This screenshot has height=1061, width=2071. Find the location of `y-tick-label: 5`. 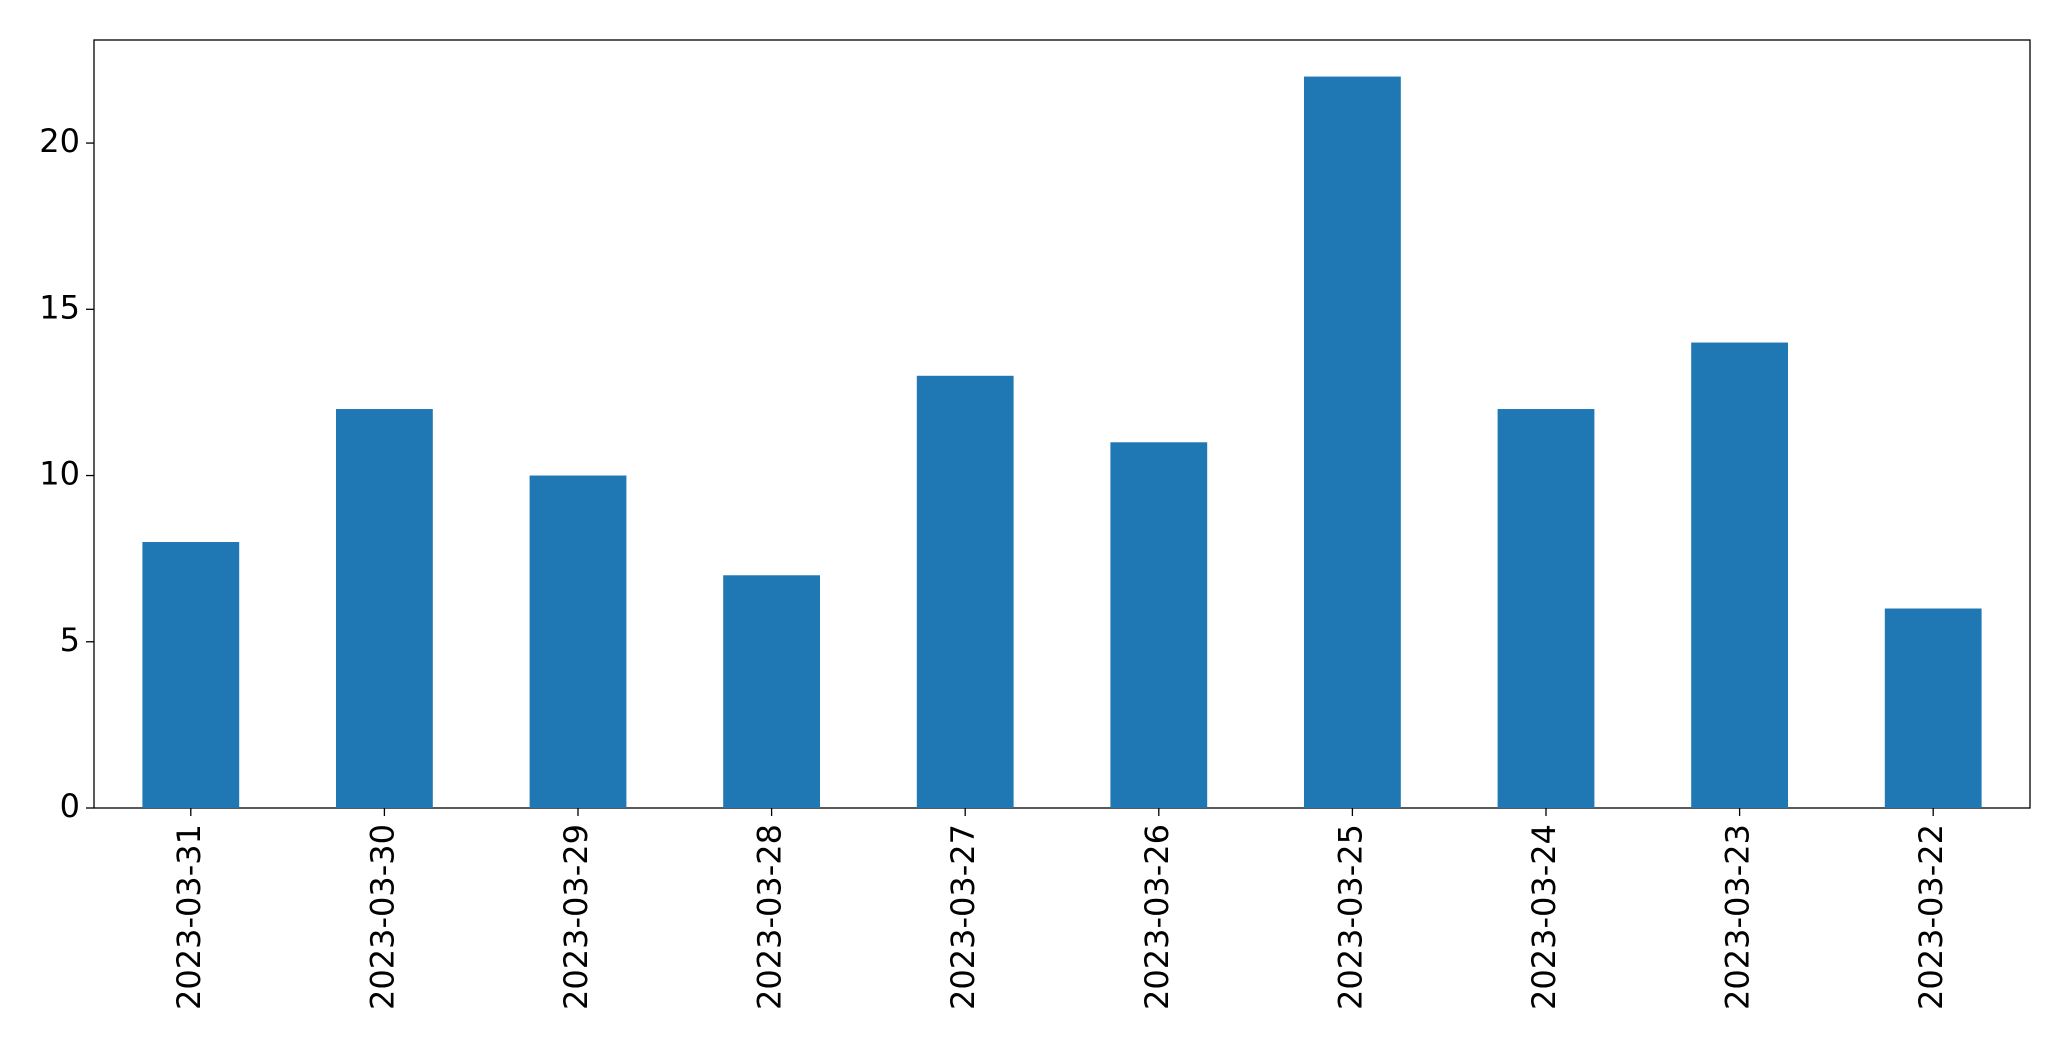

y-tick-label: 5 is located at coordinates (70, 640).